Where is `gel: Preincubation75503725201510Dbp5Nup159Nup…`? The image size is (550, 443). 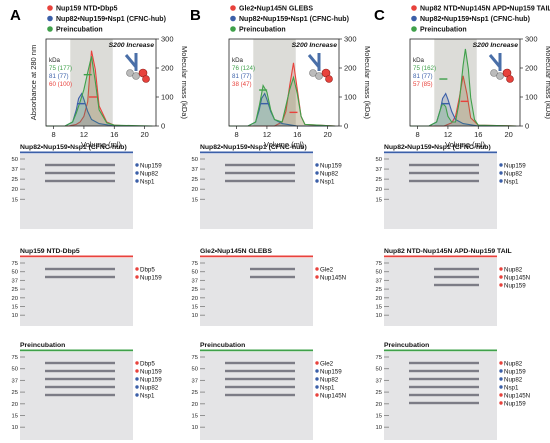
gel: Preincubation75503725201510Dbp5Nup159Nup… is located at coordinates (87, 391).